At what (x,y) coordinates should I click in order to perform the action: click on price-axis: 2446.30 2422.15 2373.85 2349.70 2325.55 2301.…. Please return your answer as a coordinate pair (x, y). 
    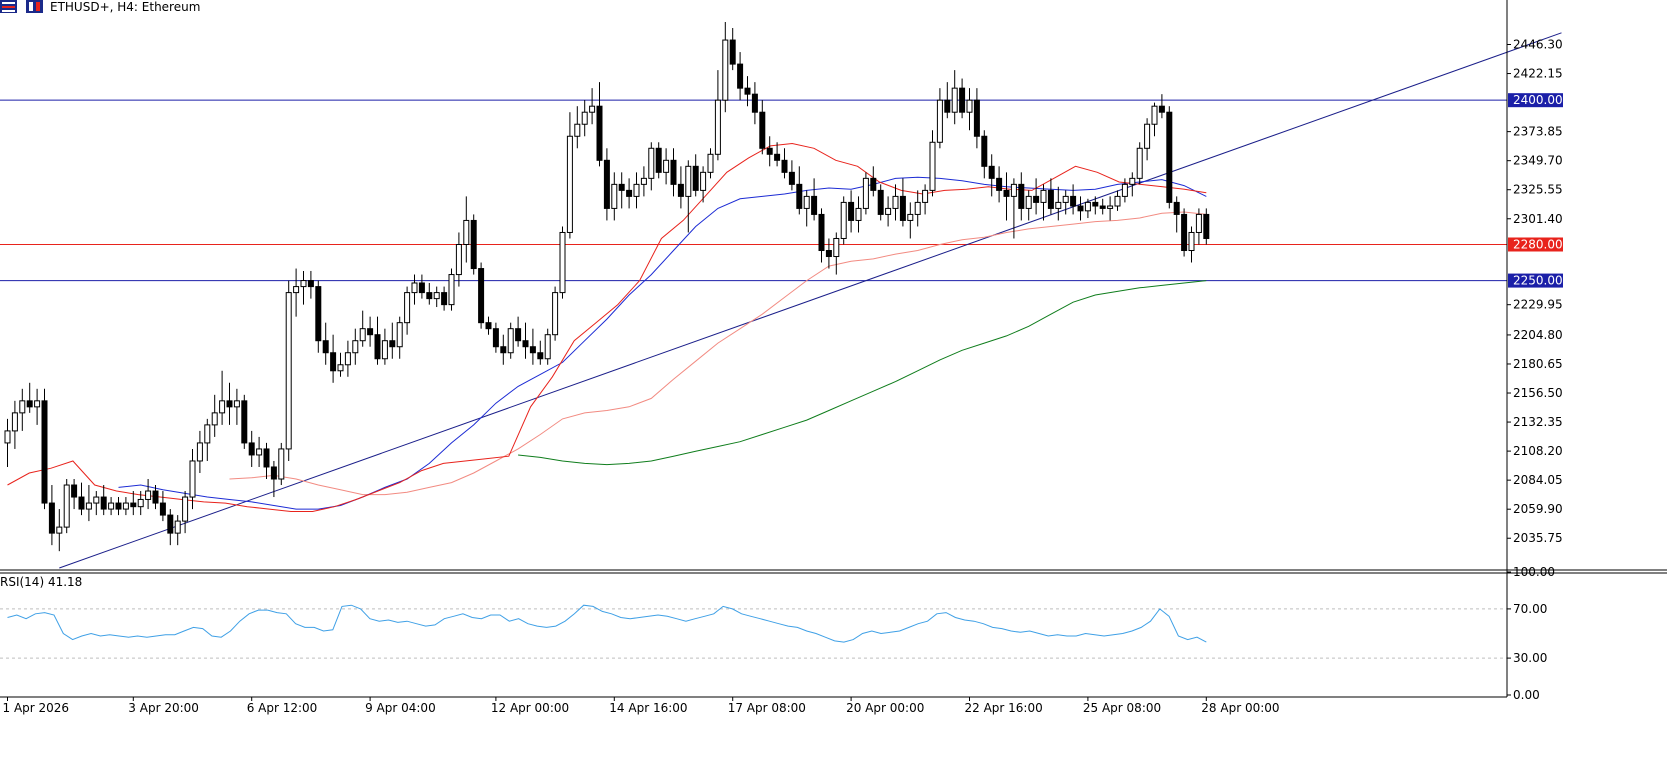
    Looking at the image, I should click on (1534, 348).